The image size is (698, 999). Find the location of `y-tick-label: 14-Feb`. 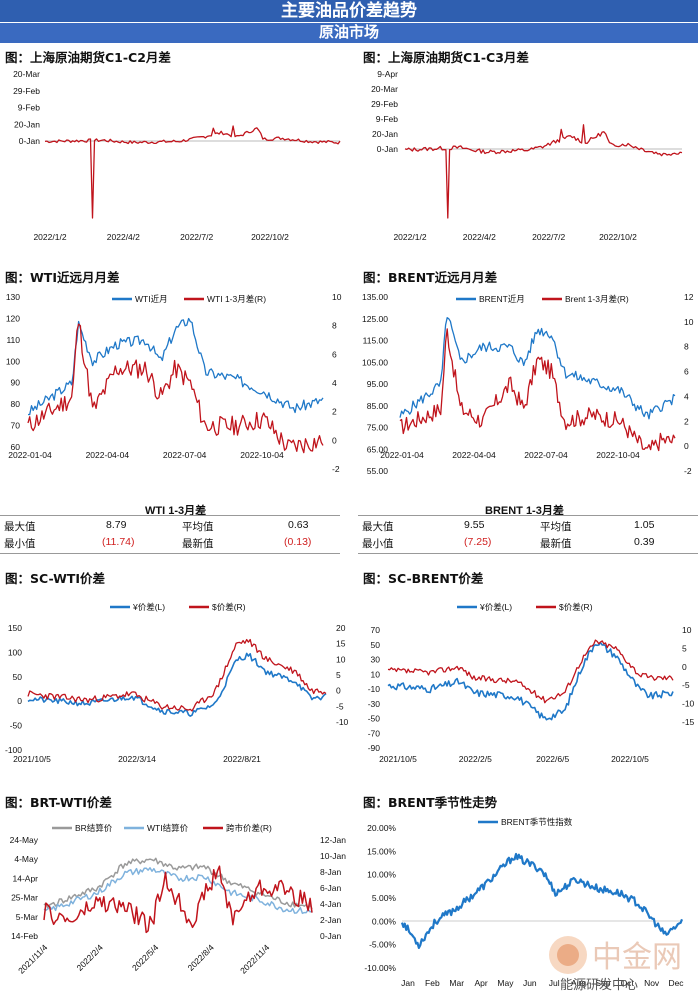

y-tick-label: 14-Feb is located at coordinates (24, 936).